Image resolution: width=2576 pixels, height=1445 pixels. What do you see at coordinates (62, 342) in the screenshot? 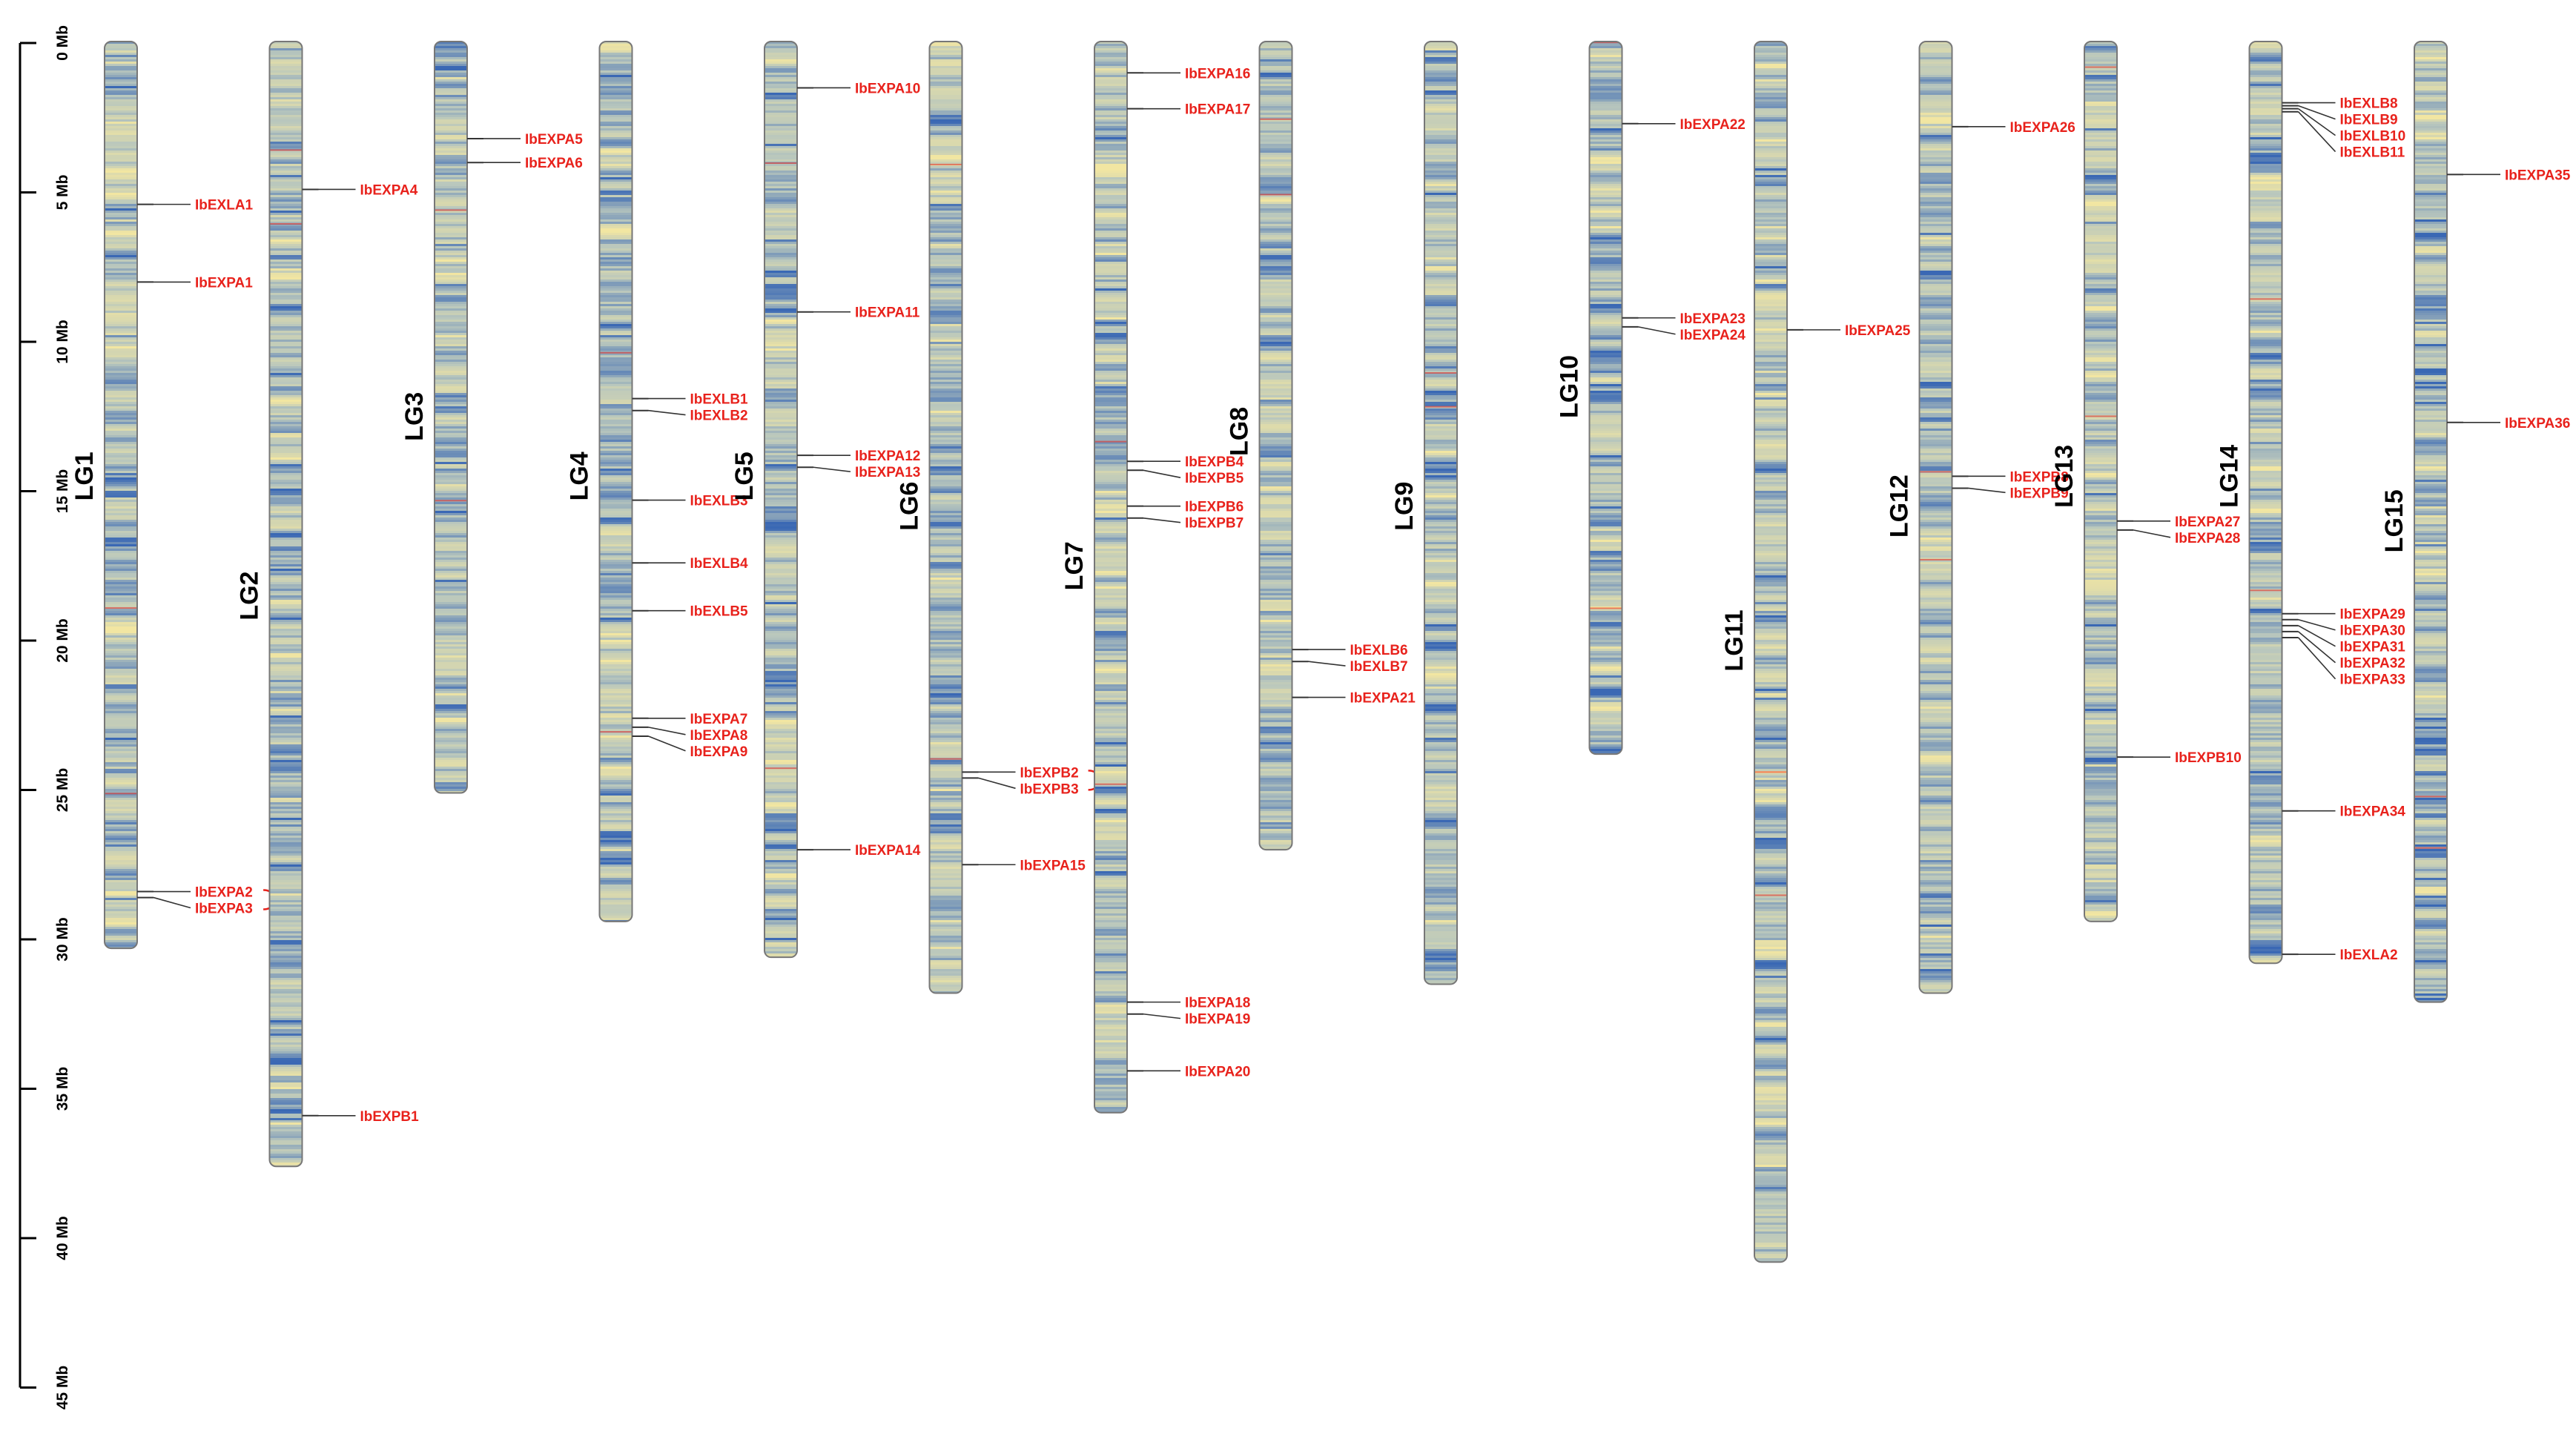
I see `scale-tick-label: 10 Mb` at bounding box center [62, 342].